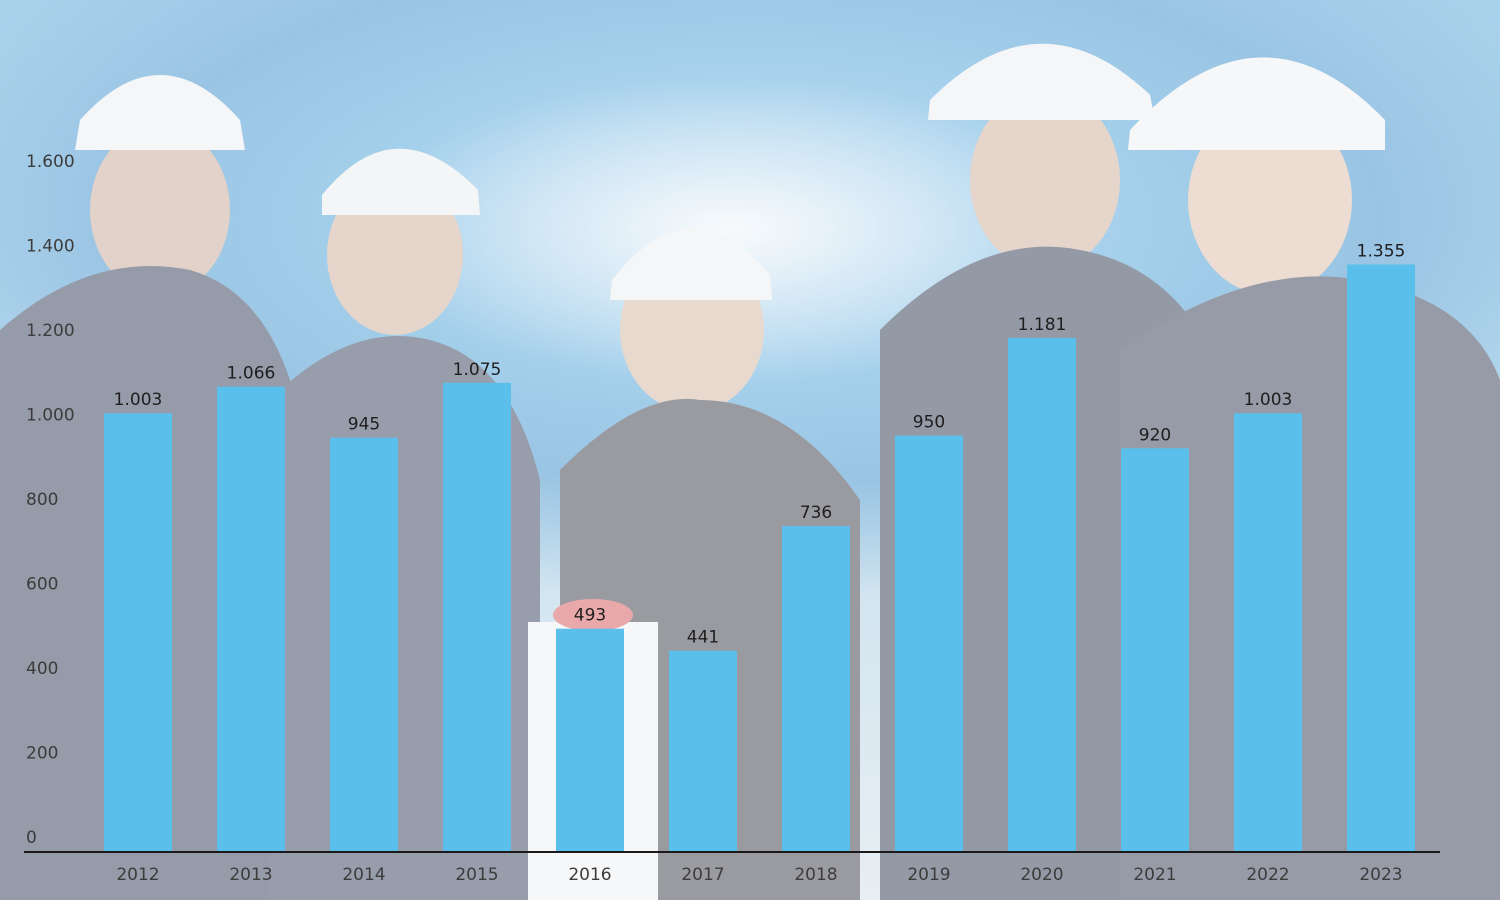 The image size is (1500, 900). Describe the element at coordinates (42, 669) in the screenshot. I see `y-tick-label: 400` at that location.